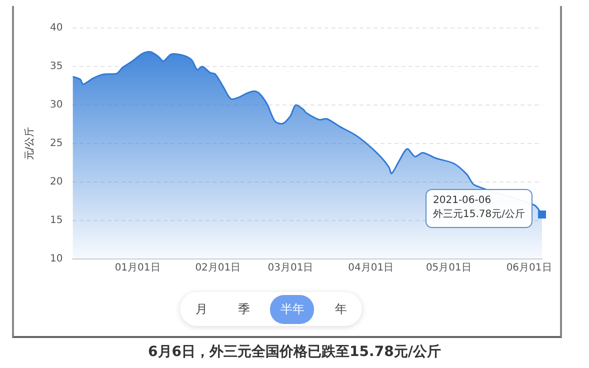  What do you see at coordinates (371, 268) in the screenshot?
I see `x-tick-label: 04月01日` at bounding box center [371, 268].